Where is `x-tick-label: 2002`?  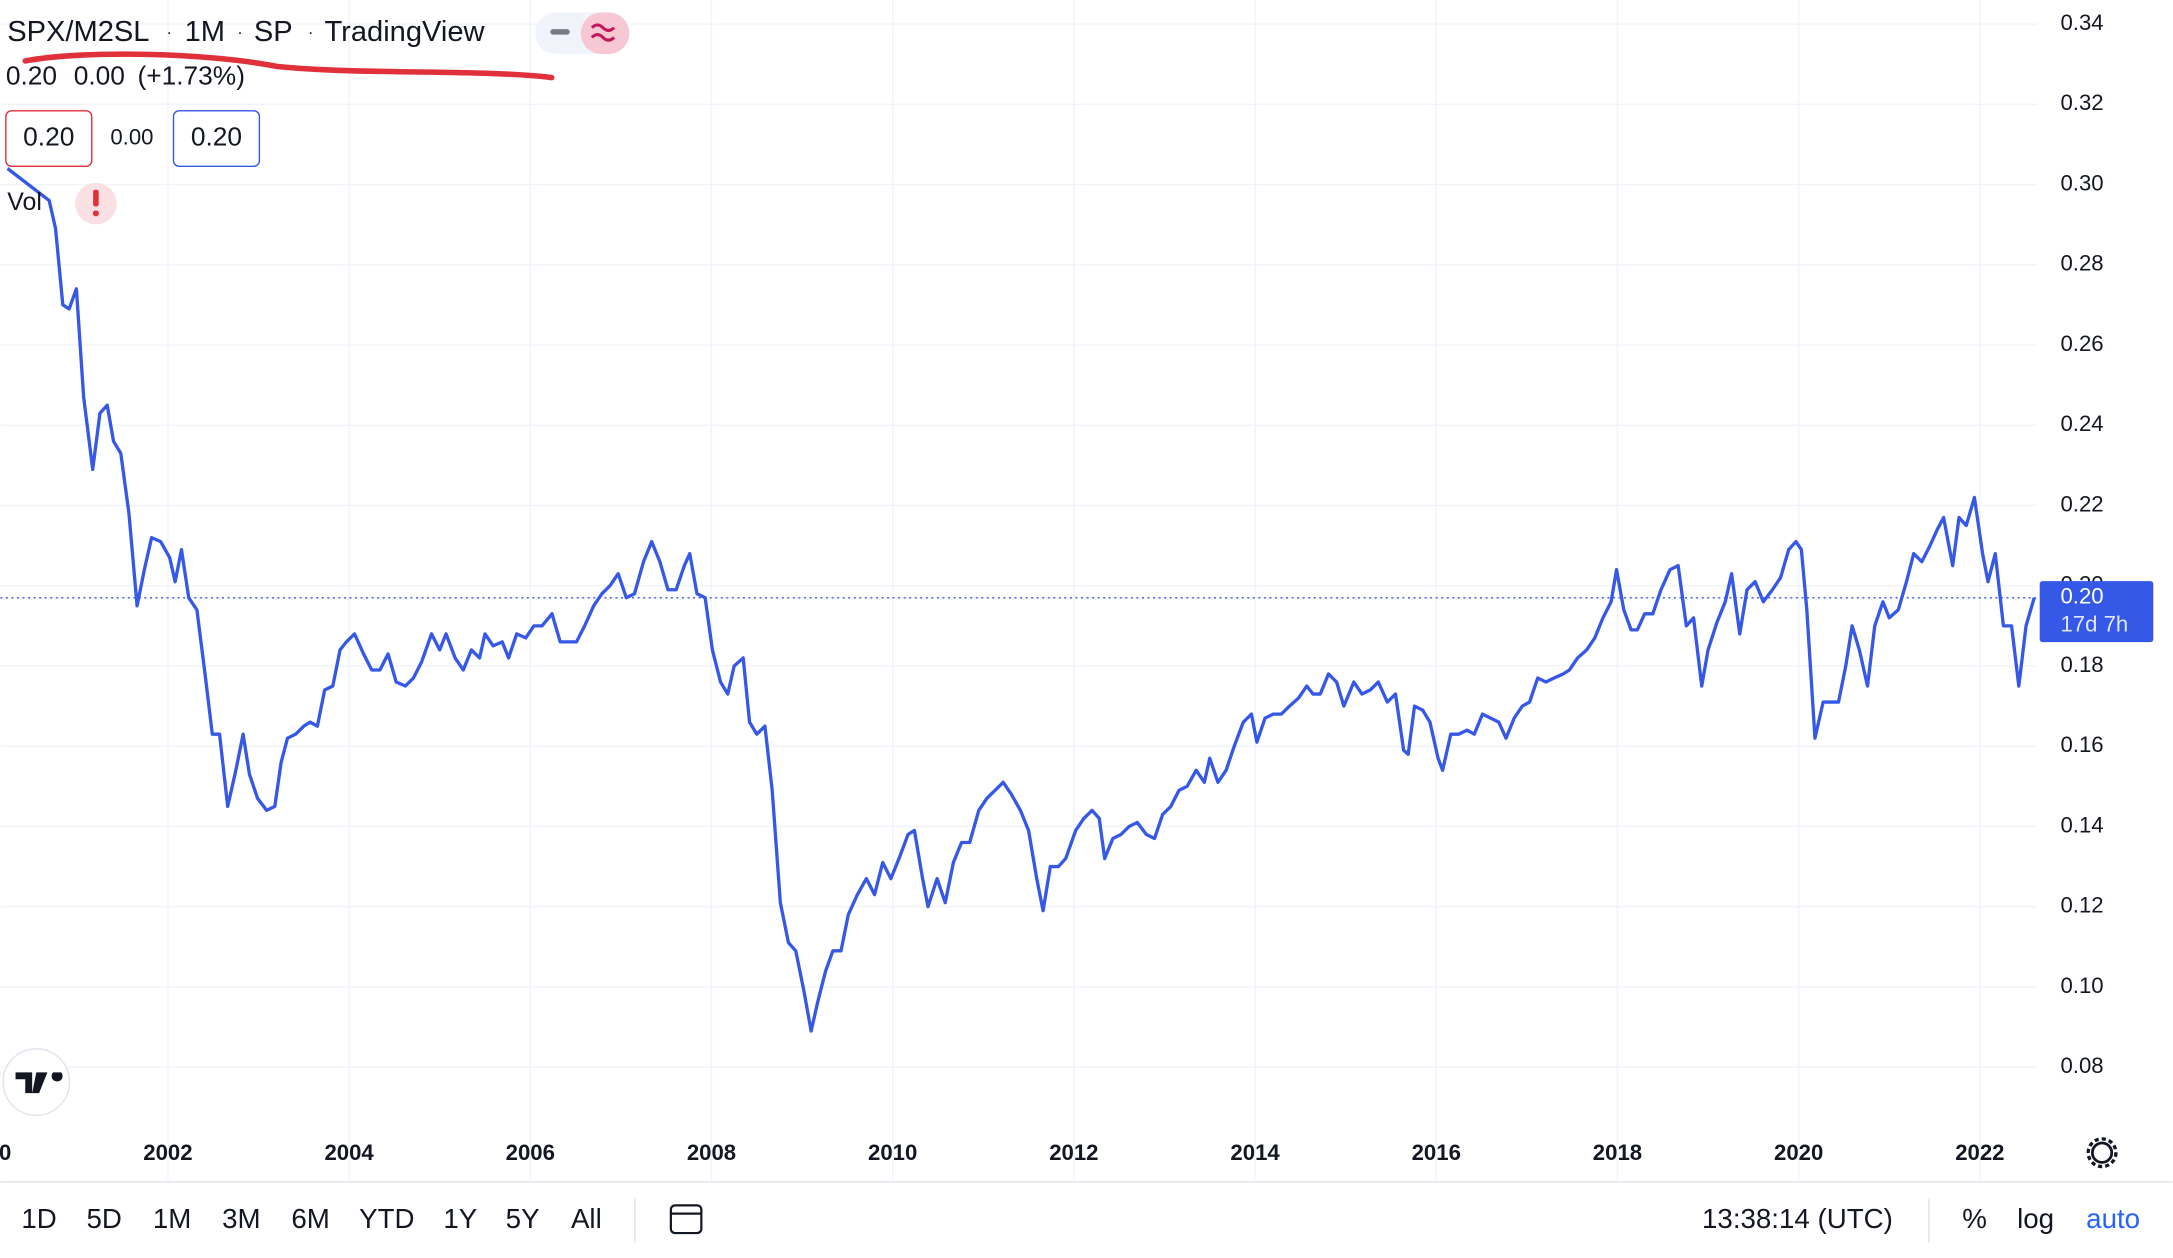
x-tick-label: 2002 is located at coordinates (167, 1152).